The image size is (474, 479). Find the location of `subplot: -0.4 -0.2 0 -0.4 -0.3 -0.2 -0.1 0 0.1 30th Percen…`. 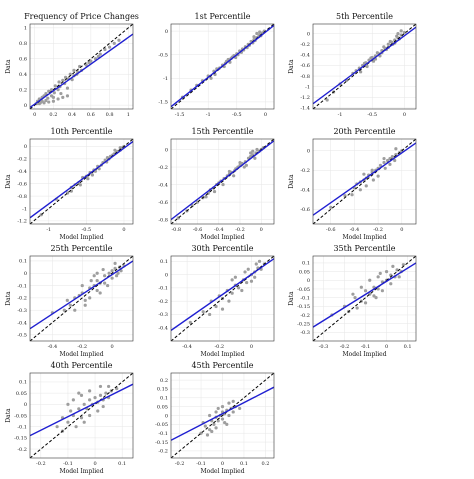

subplot: -0.4 -0.2 0 -0.4 -0.3 -0.2 -0.1 0 0.1 30th Percen… is located at coordinates (216, 301).